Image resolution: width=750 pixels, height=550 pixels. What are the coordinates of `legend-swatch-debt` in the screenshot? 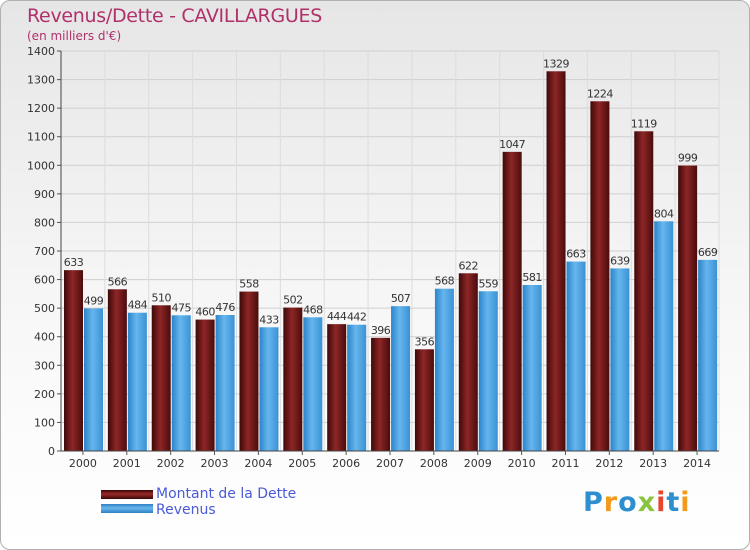 It's located at (127, 494).